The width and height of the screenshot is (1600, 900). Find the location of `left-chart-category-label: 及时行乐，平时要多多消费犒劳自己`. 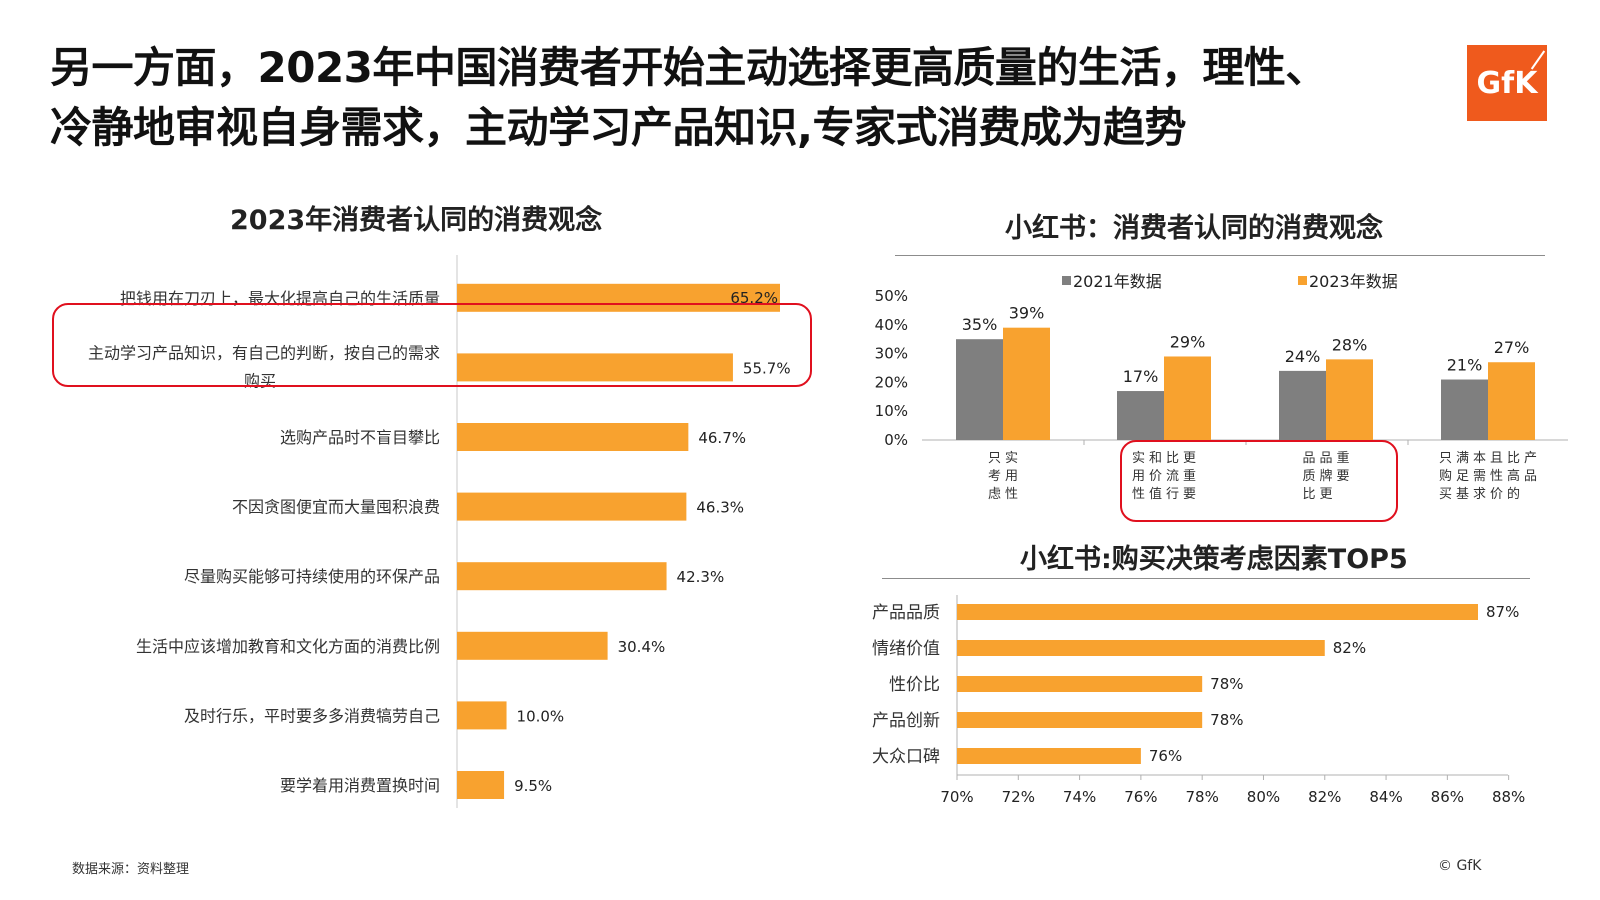

left-chart-category-label: 及时行乐，平时要多多消费犒劳自己 is located at coordinates (312, 715).